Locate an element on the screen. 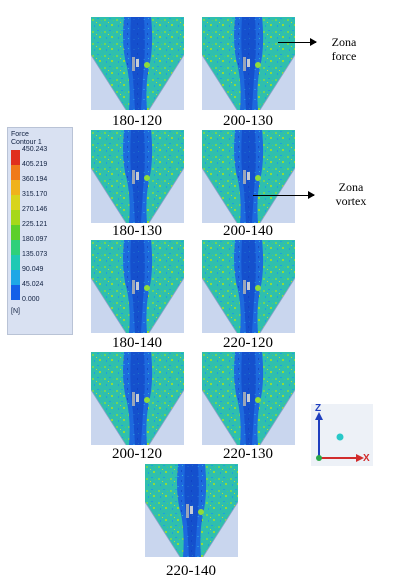 The width and height of the screenshot is (416, 581). vortex-zone-label-line2: vortex is located at coordinates (351, 201).